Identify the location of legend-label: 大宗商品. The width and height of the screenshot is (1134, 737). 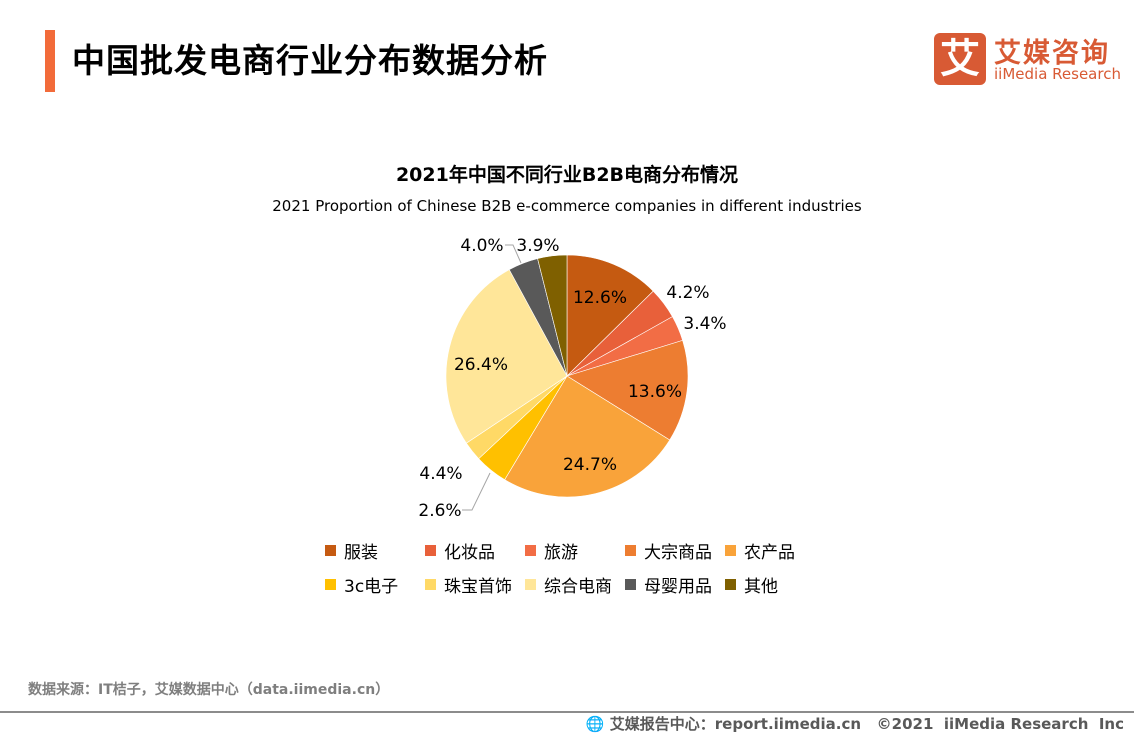
(678, 553).